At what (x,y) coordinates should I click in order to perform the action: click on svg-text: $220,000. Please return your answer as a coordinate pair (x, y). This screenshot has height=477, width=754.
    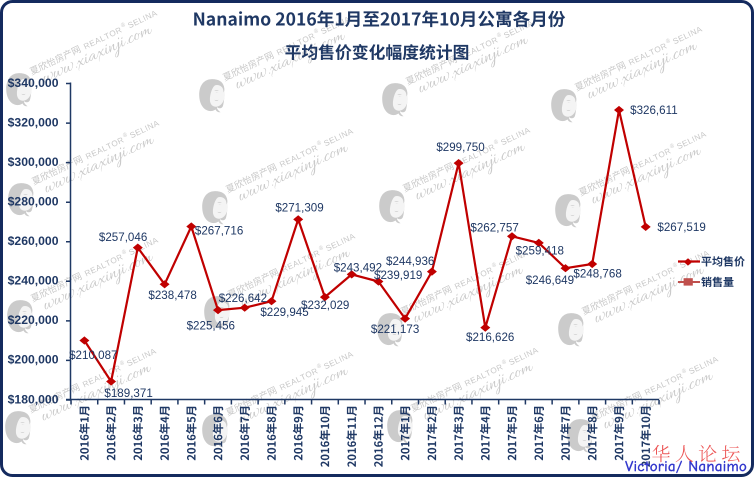
    Looking at the image, I should click on (33, 320).